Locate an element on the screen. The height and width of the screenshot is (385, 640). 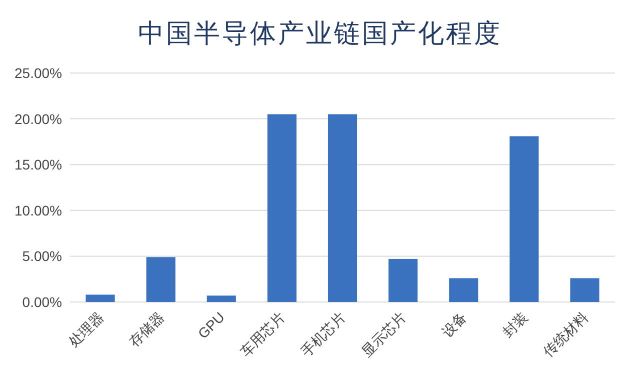
y-tick-label: 20.00% is located at coordinates (38, 118).